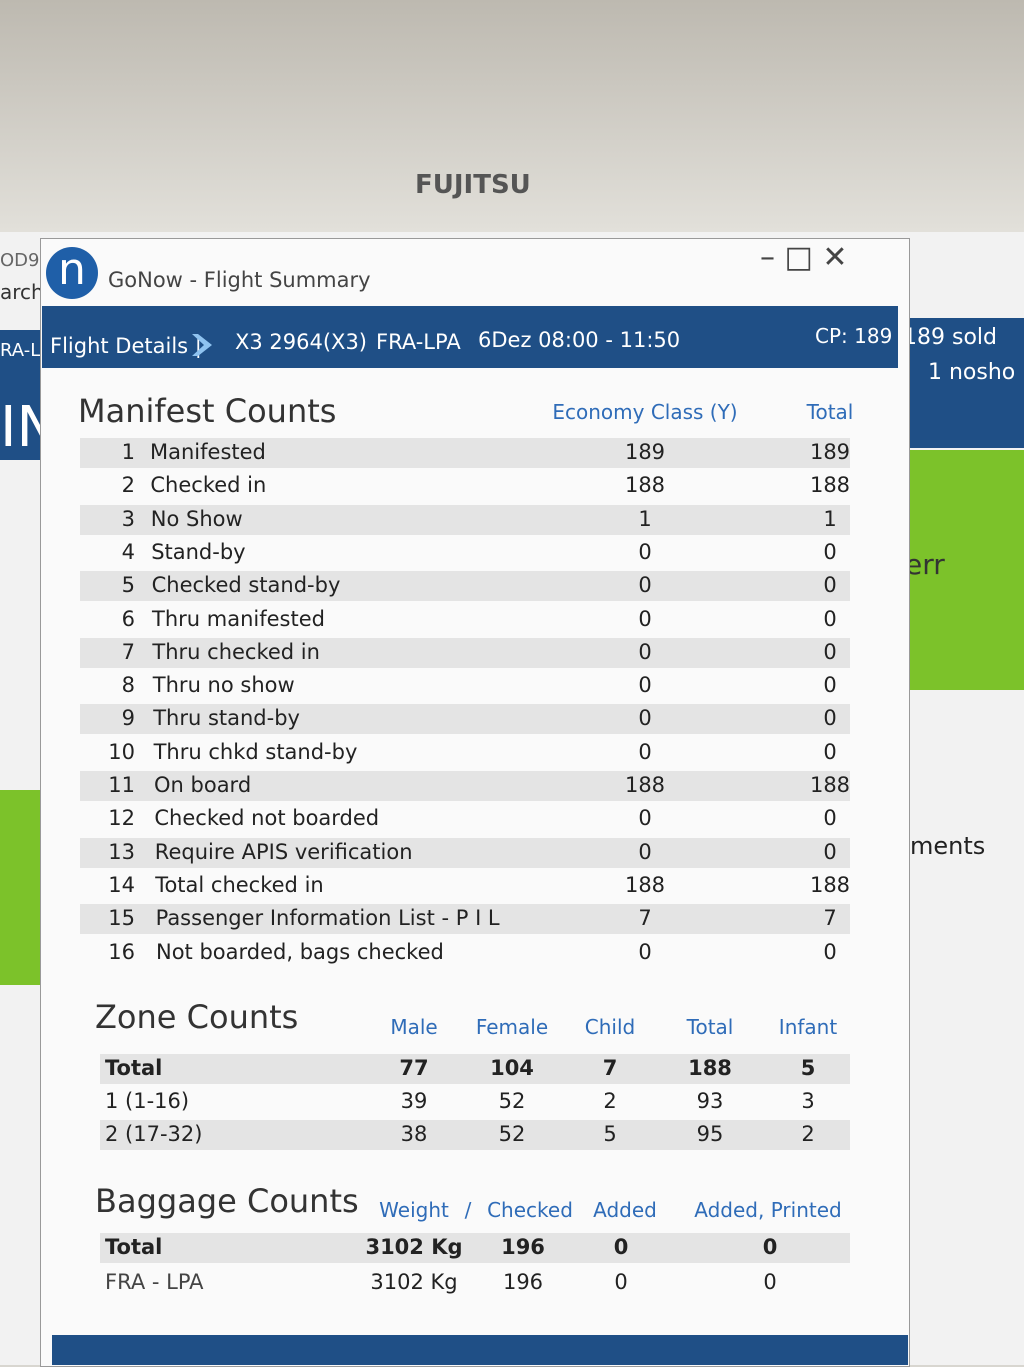 The image size is (1024, 1367). Describe the element at coordinates (121, 818) in the screenshot. I see `row-number: 12` at that location.